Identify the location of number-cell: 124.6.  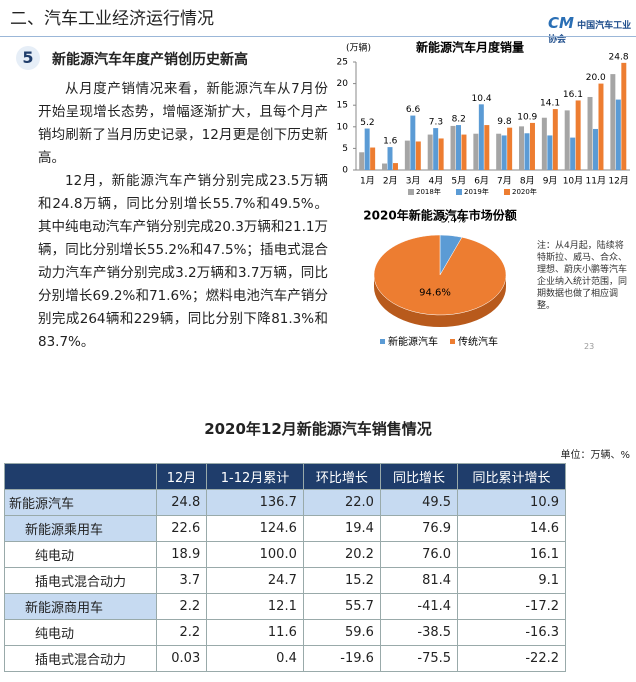
(255, 528).